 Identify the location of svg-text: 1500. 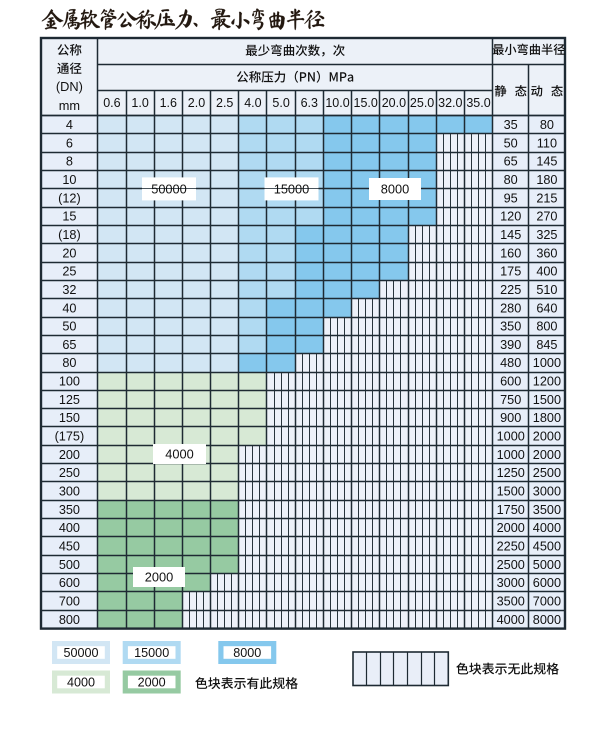
(547, 400).